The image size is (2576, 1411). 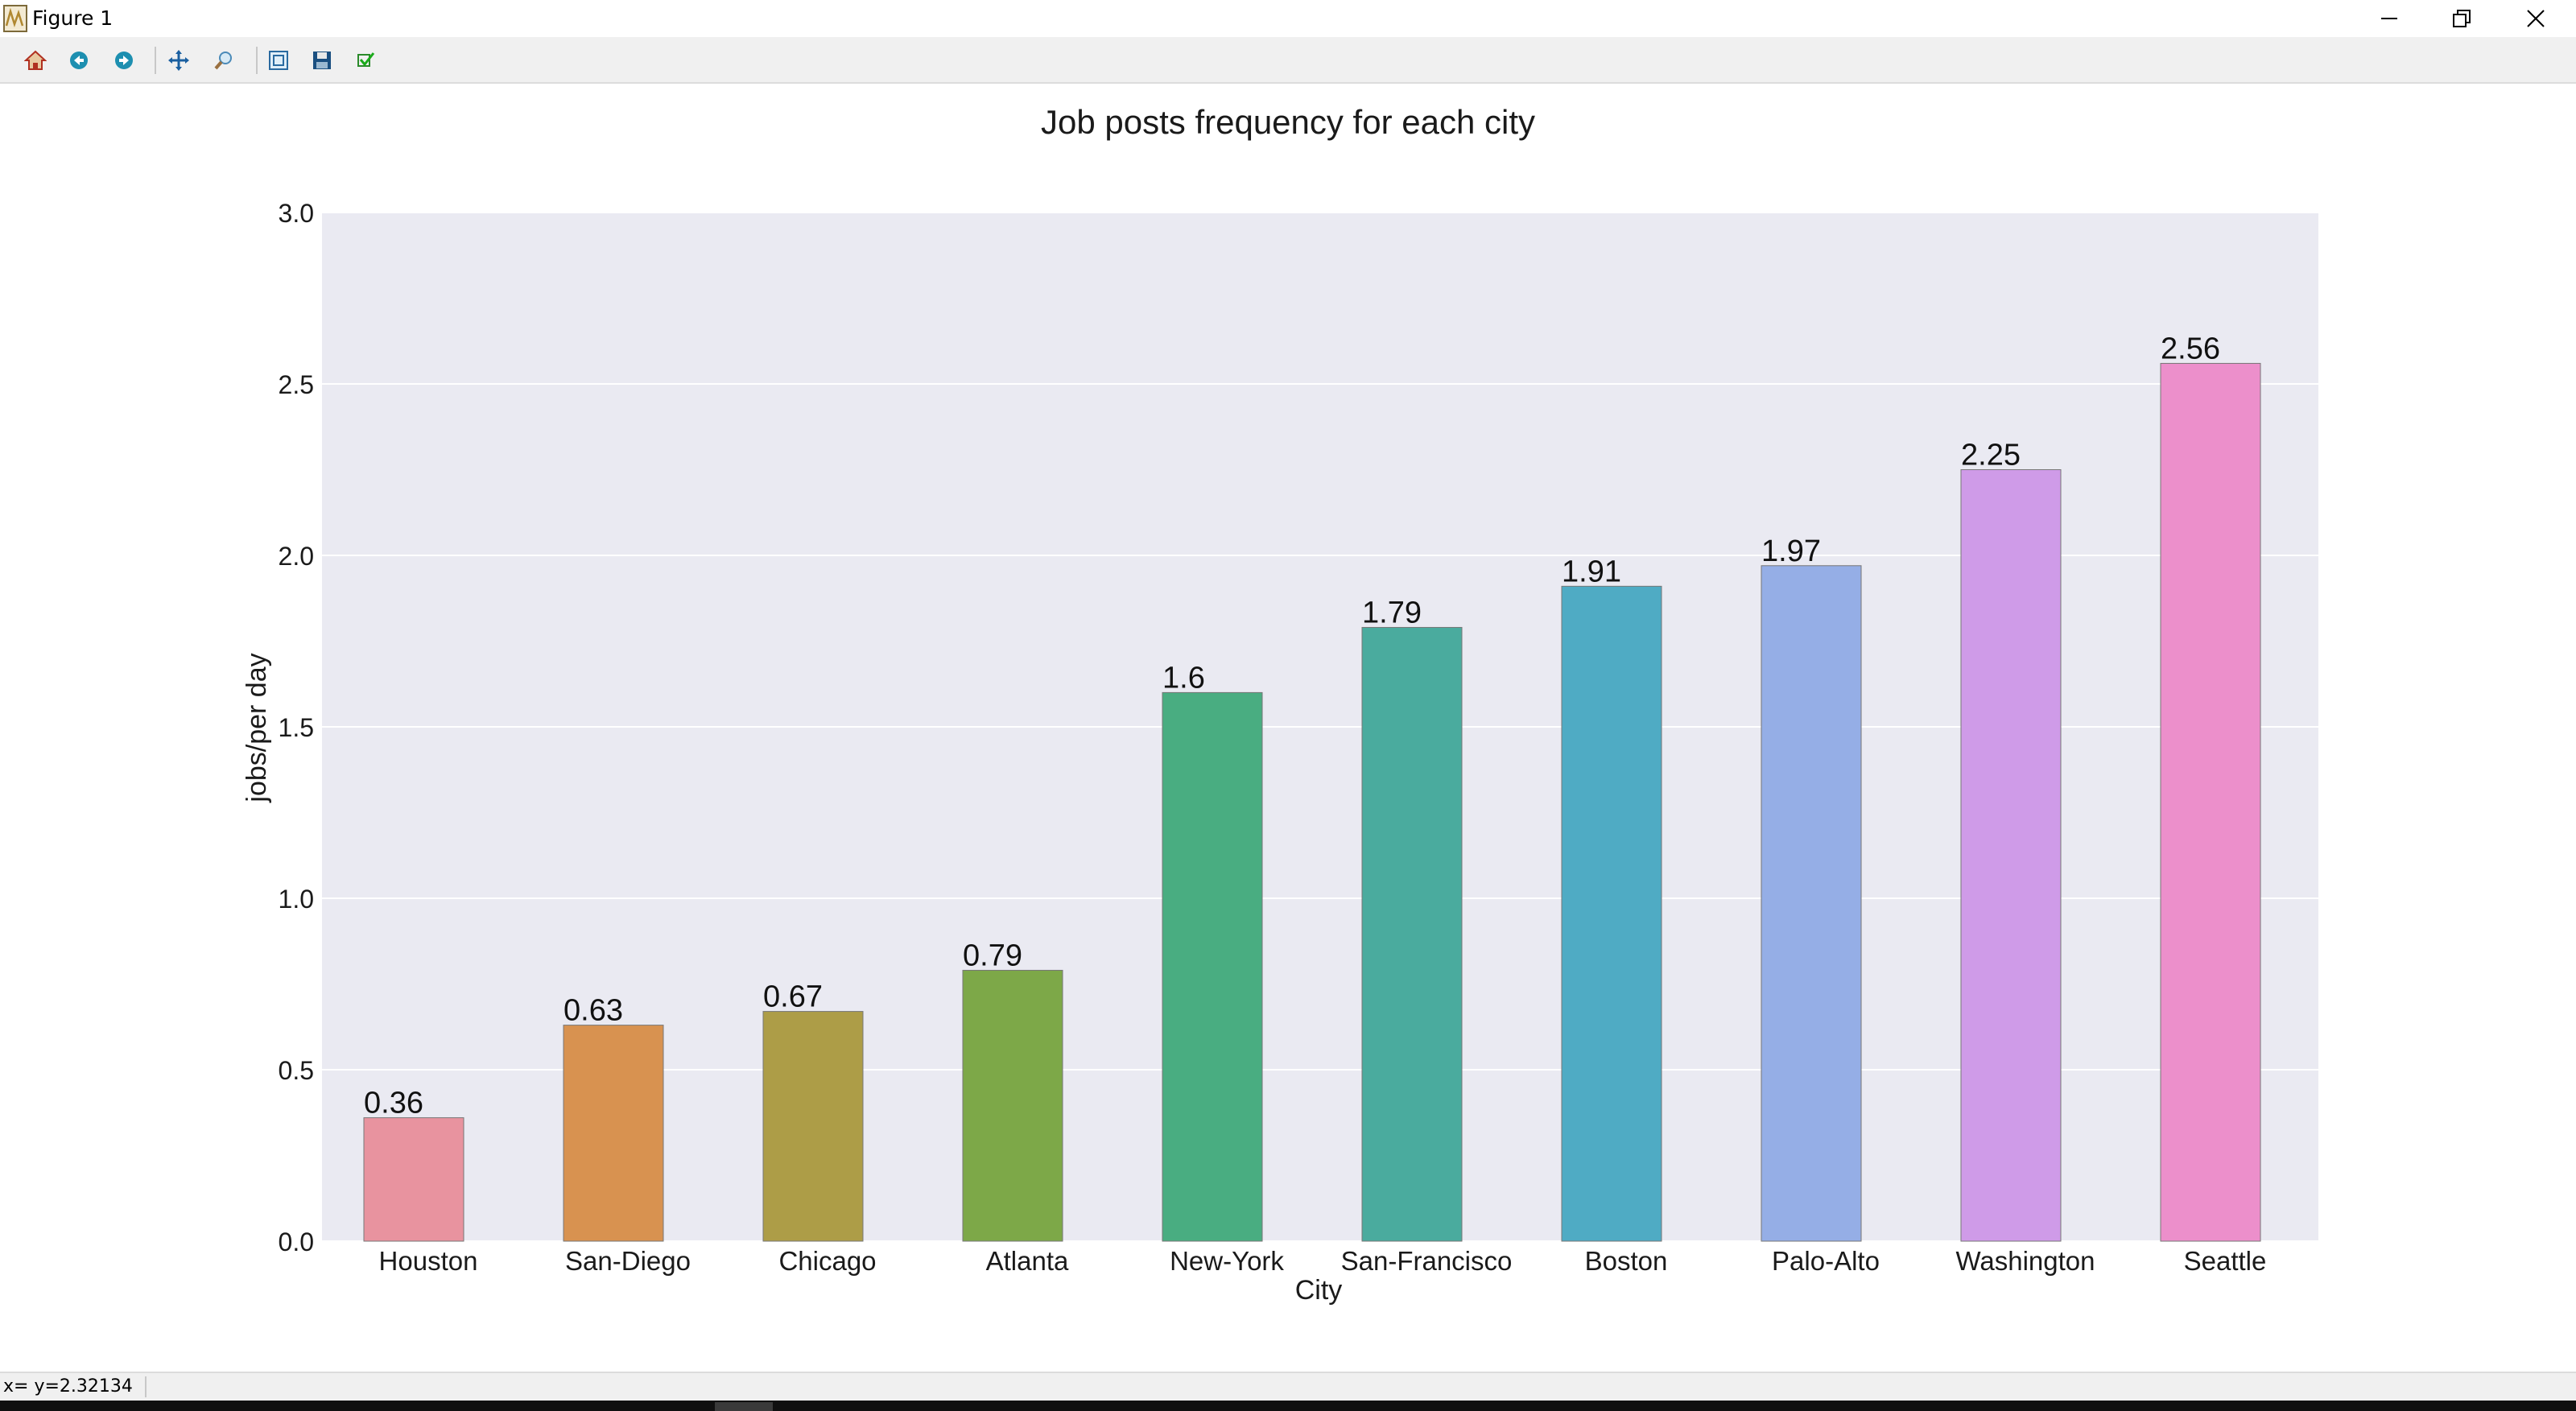 What do you see at coordinates (1227, 1261) in the screenshot?
I see `x-tick-label: New-York` at bounding box center [1227, 1261].